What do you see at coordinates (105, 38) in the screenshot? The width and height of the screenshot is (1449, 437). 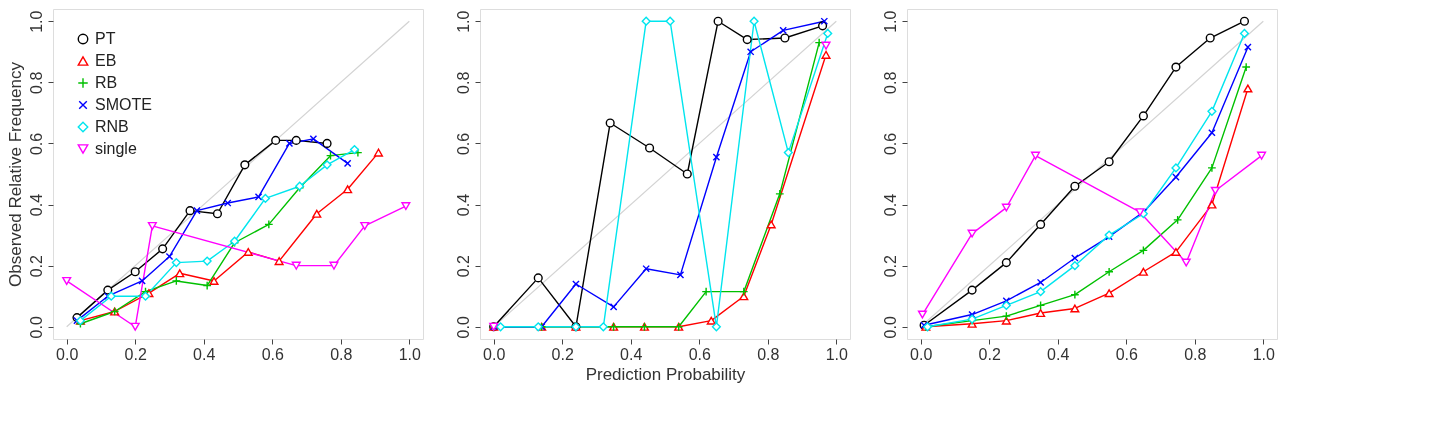 I see `legend-label: PT` at bounding box center [105, 38].